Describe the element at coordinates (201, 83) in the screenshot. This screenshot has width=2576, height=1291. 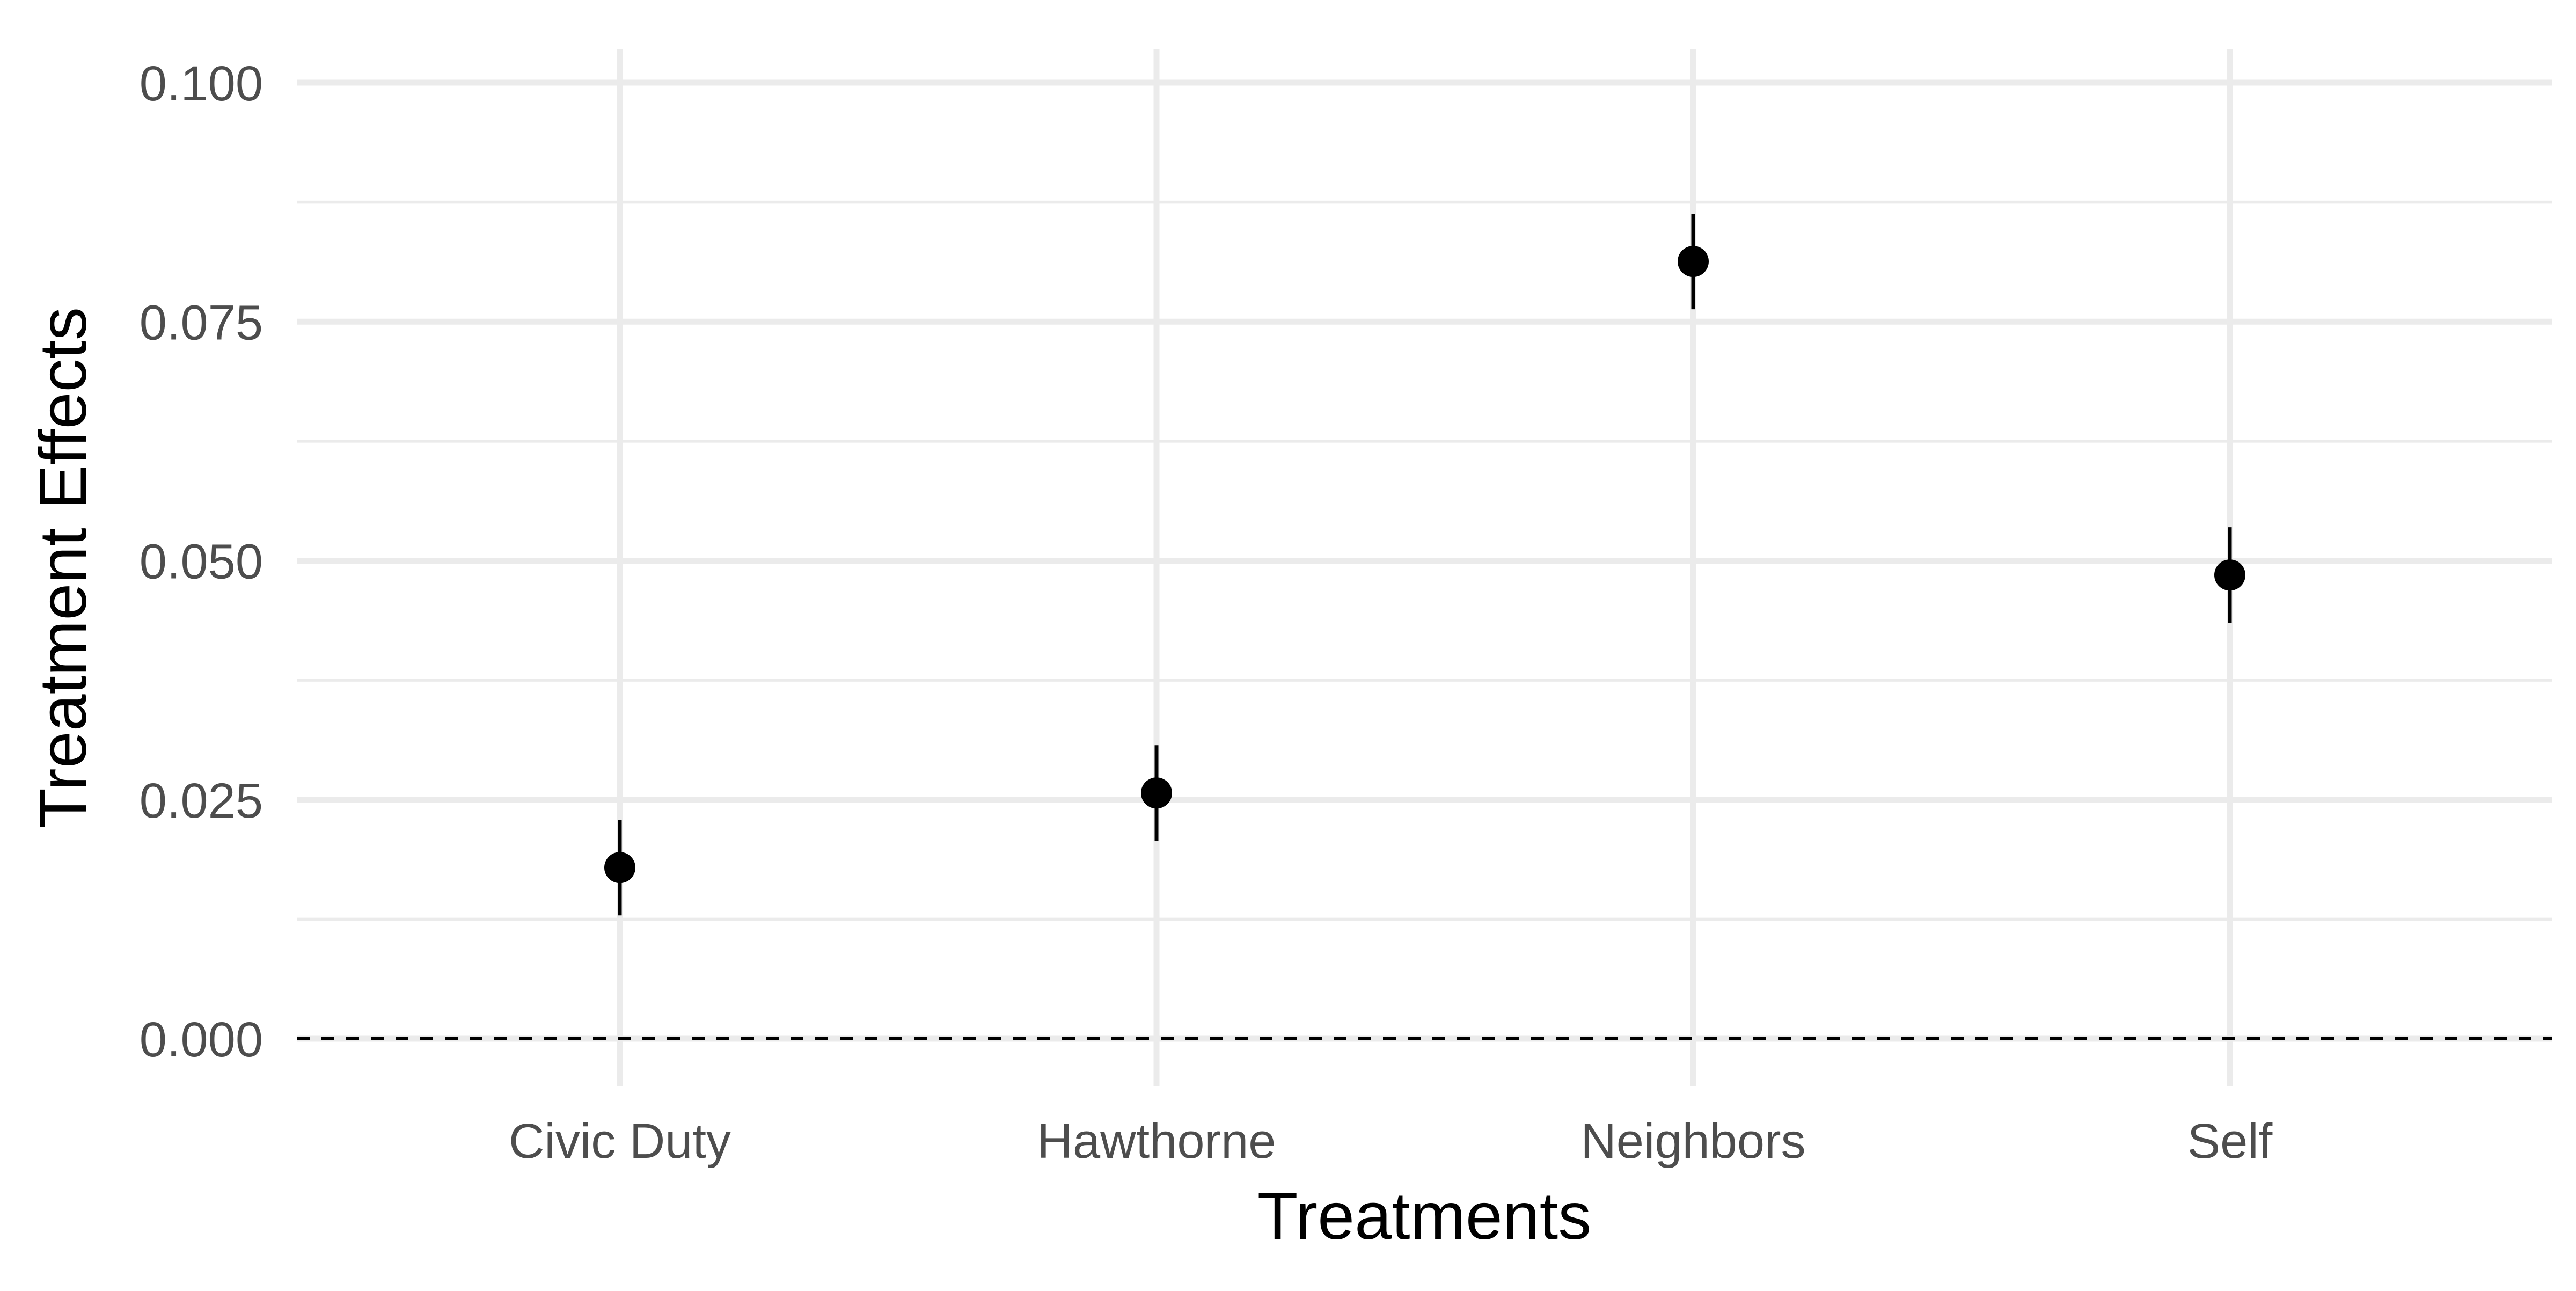
I see `y-tick-label: 0.100` at that location.